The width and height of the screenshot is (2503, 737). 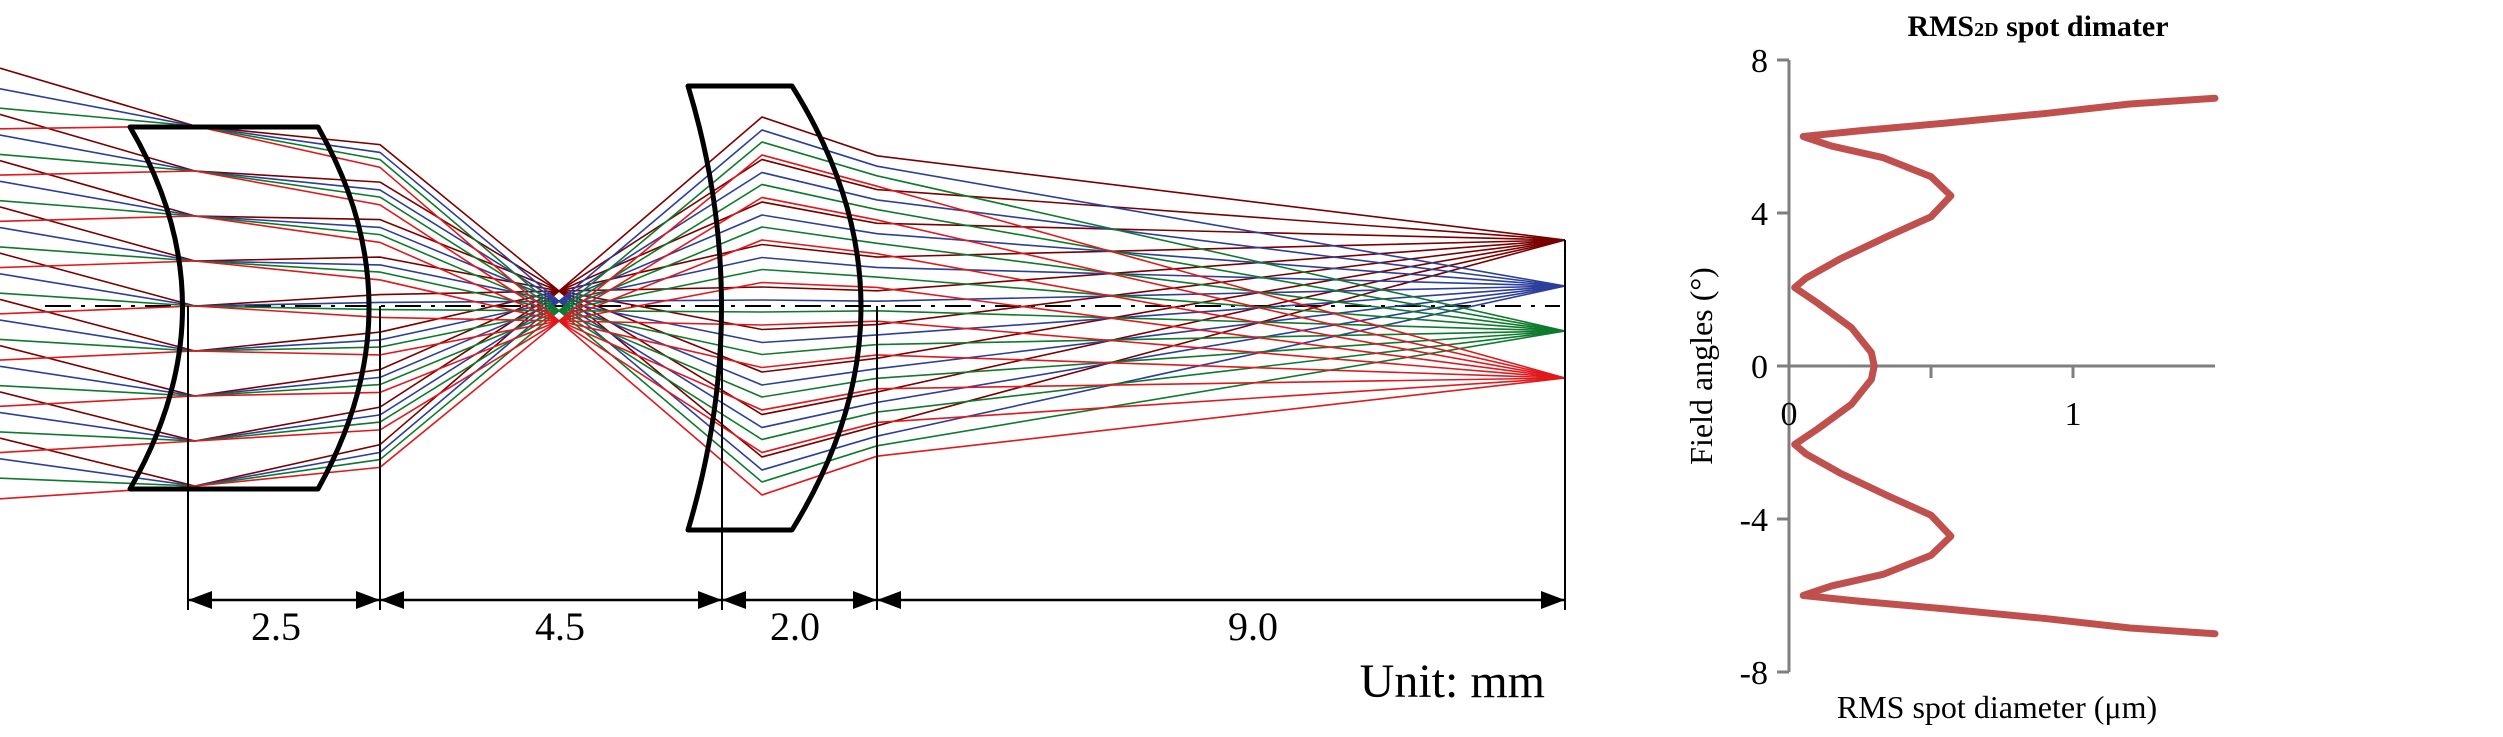 I want to click on y-tick-label: -8, so click(x=1754, y=673).